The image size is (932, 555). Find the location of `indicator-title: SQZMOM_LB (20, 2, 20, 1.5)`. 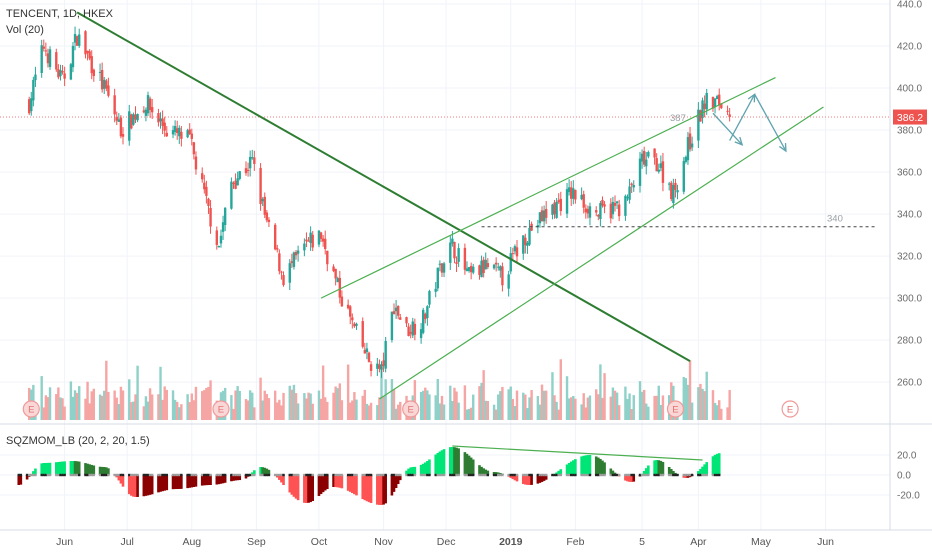

indicator-title: SQZMOM_LB (20, 2, 20, 1.5) is located at coordinates (78, 441).